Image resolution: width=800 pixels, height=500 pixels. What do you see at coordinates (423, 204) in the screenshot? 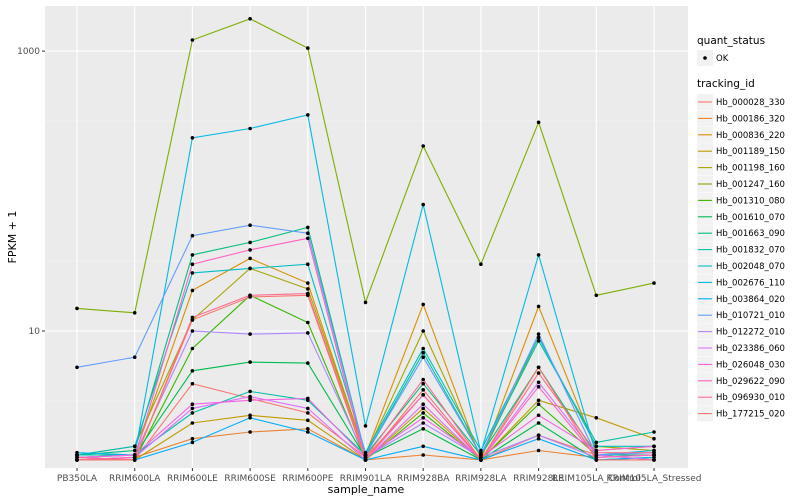
I see `point-Hb_002676_110-RRIM928BA` at bounding box center [423, 204].